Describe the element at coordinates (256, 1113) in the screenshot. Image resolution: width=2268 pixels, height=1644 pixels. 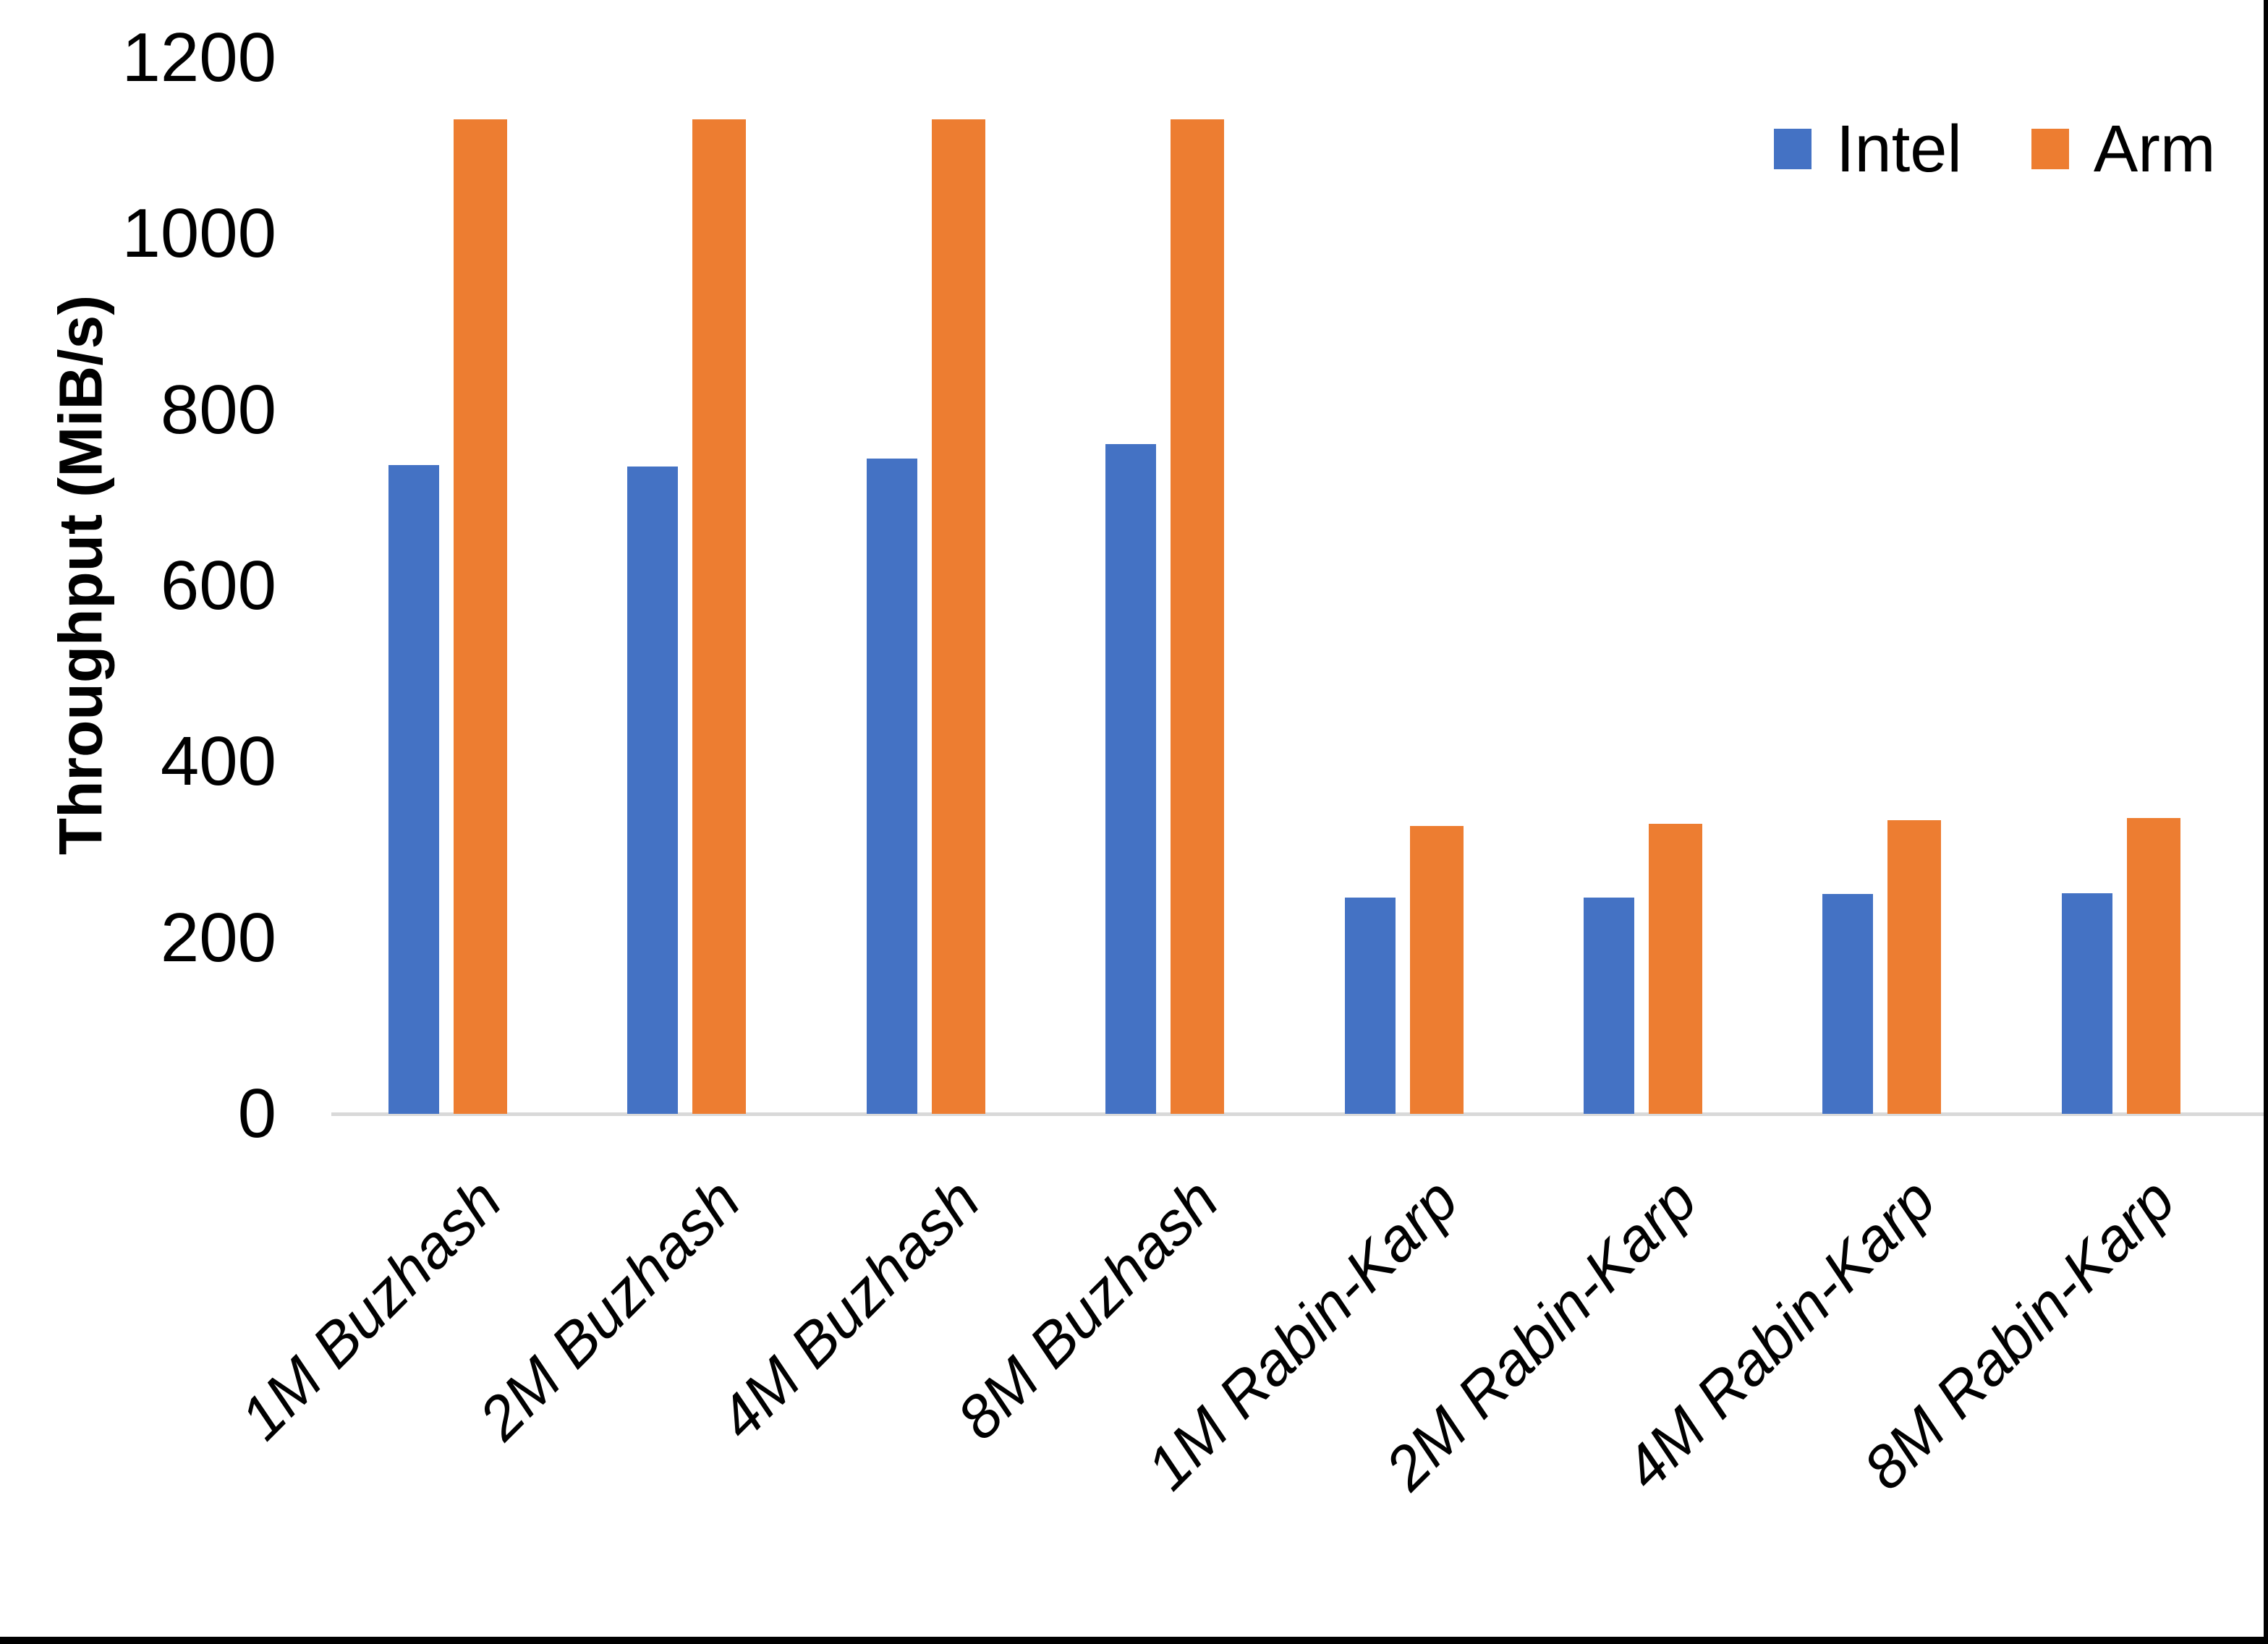
I see `y-tick-label-0: 0` at that location.